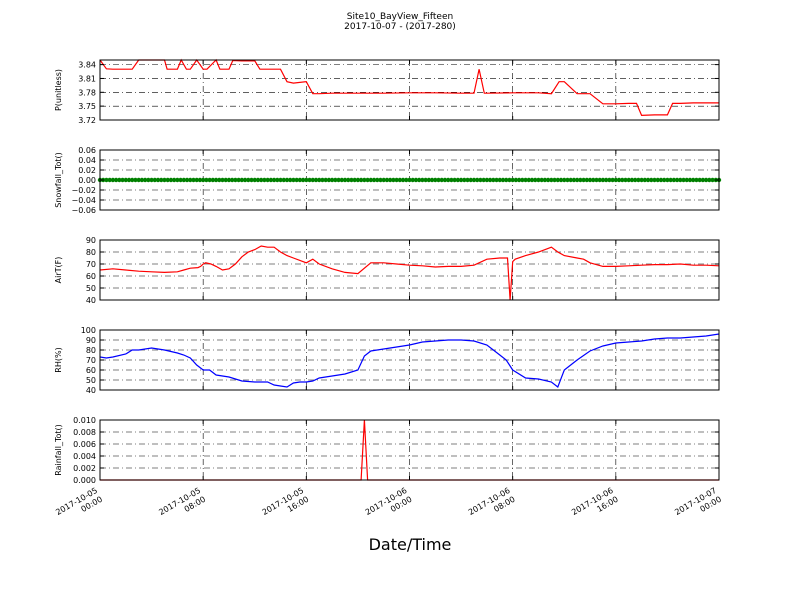 The width and height of the screenshot is (800, 600). What do you see at coordinates (91, 300) in the screenshot?
I see `y-tick-label: 40` at bounding box center [91, 300].